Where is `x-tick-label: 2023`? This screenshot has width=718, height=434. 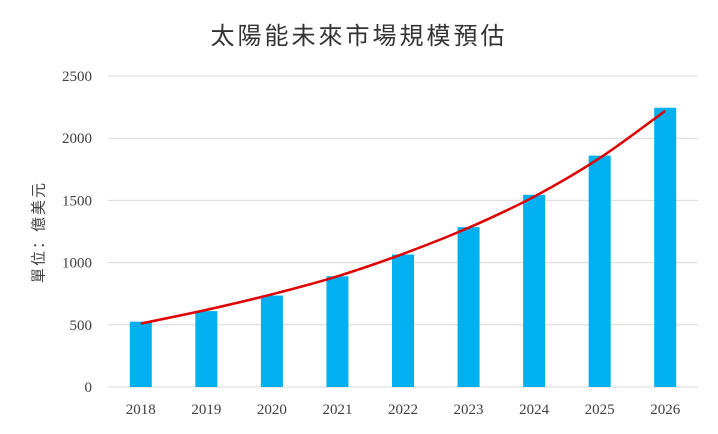
x-tick-label: 2023 is located at coordinates (469, 410).